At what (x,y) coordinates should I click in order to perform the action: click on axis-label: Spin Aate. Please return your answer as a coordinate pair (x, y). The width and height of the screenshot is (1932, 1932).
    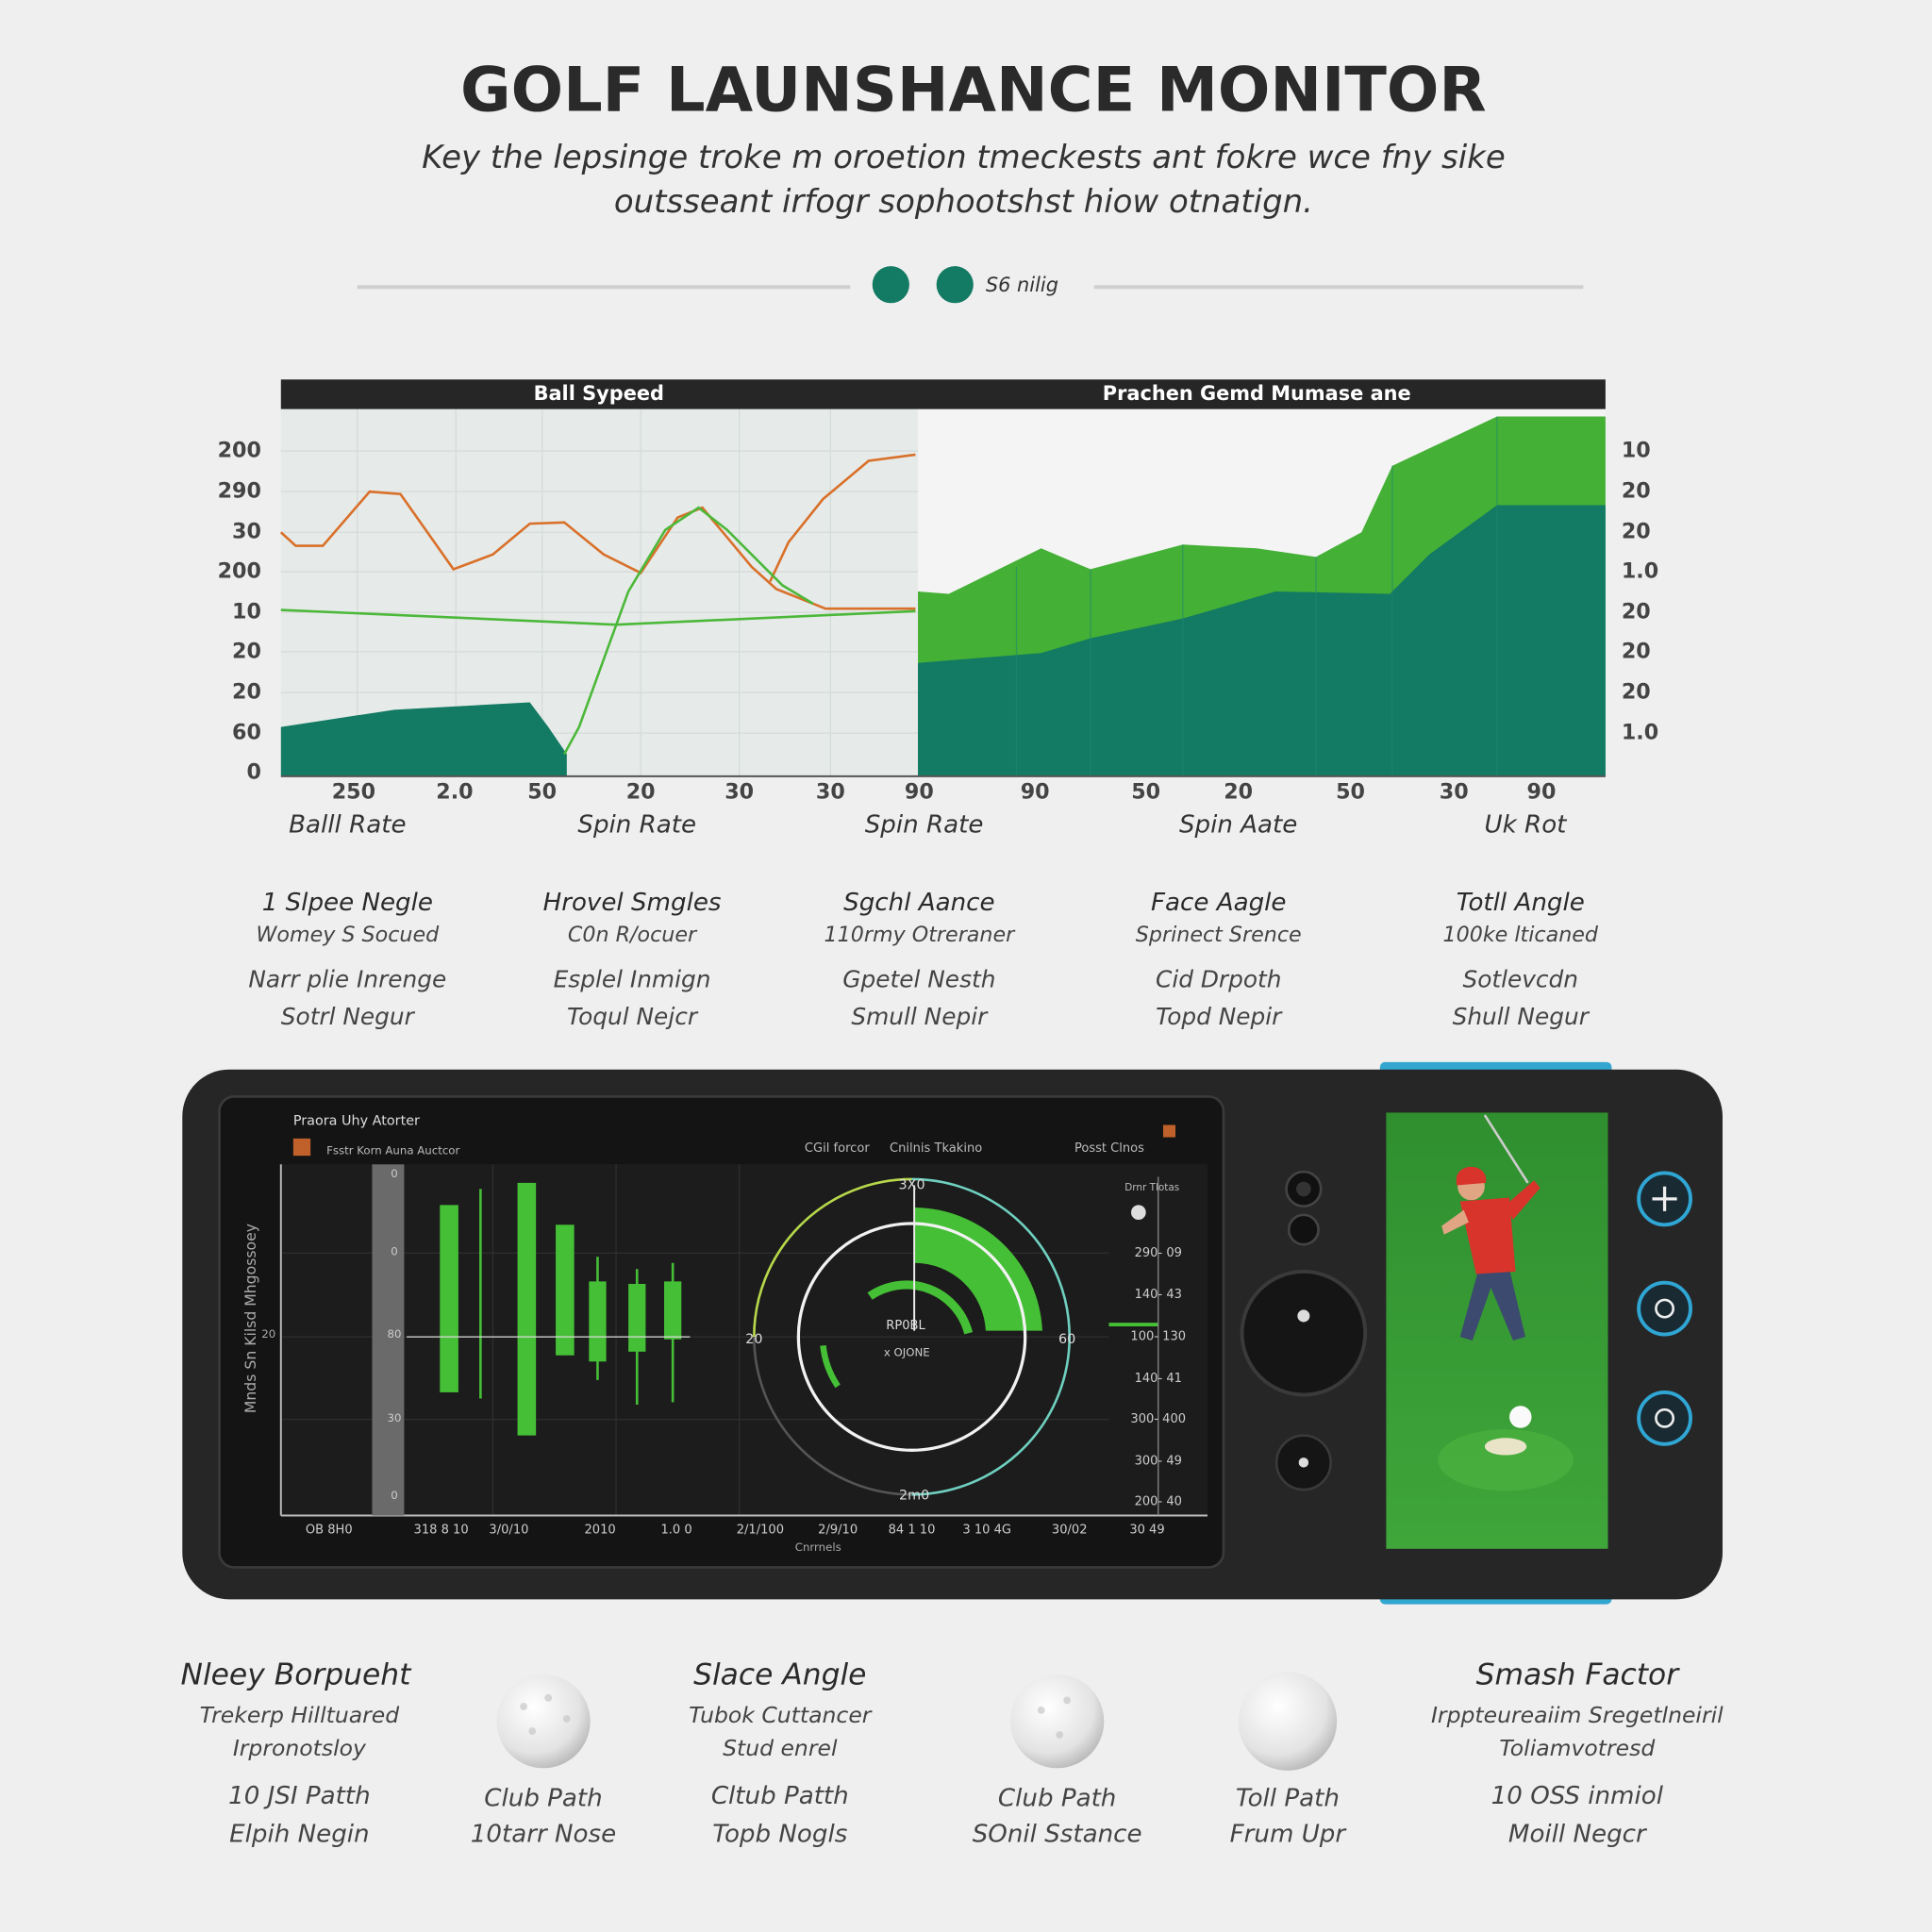
    Looking at the image, I should click on (1238, 826).